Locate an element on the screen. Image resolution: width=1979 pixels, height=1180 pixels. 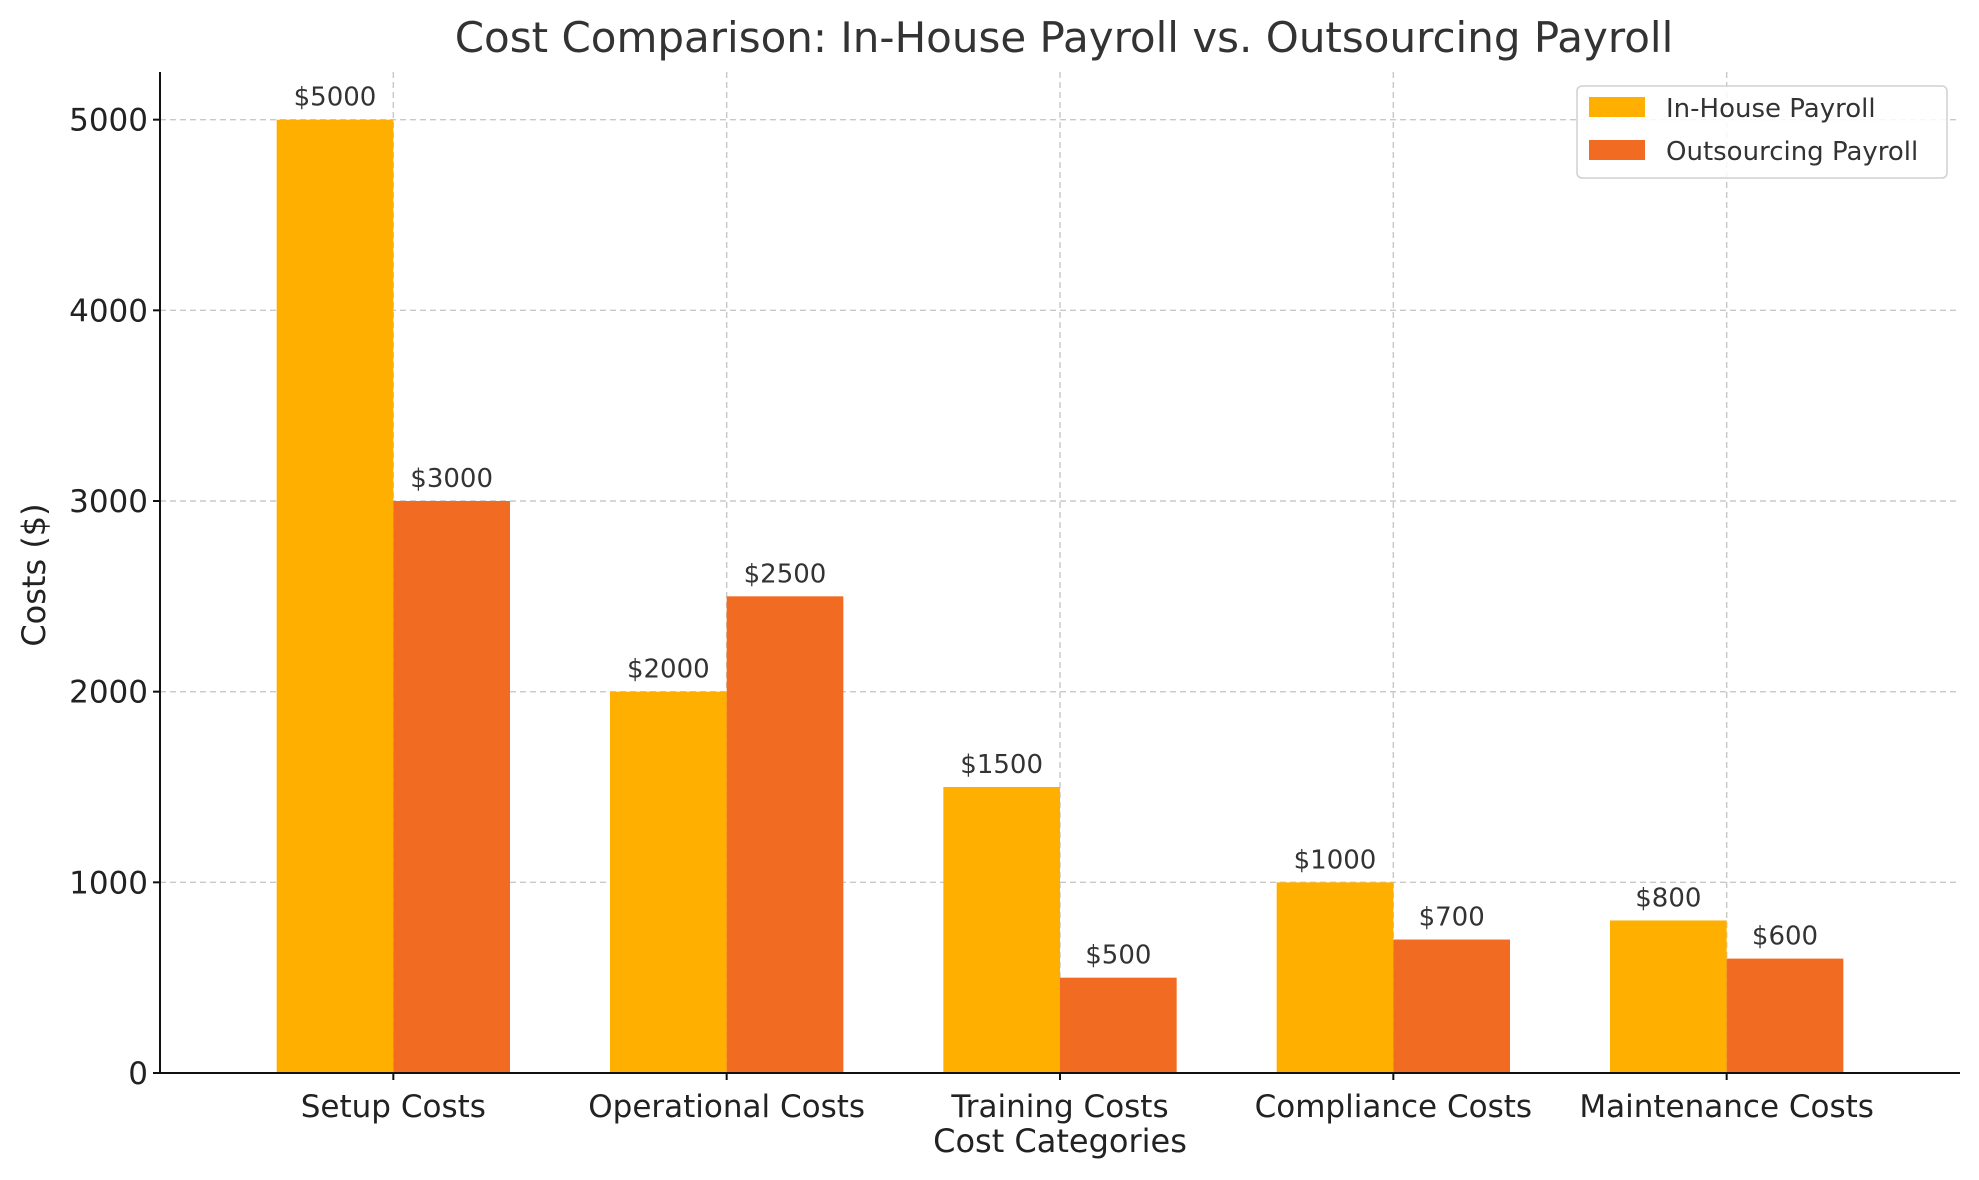
x-tick-label: Setup Costs is located at coordinates (393, 1107).